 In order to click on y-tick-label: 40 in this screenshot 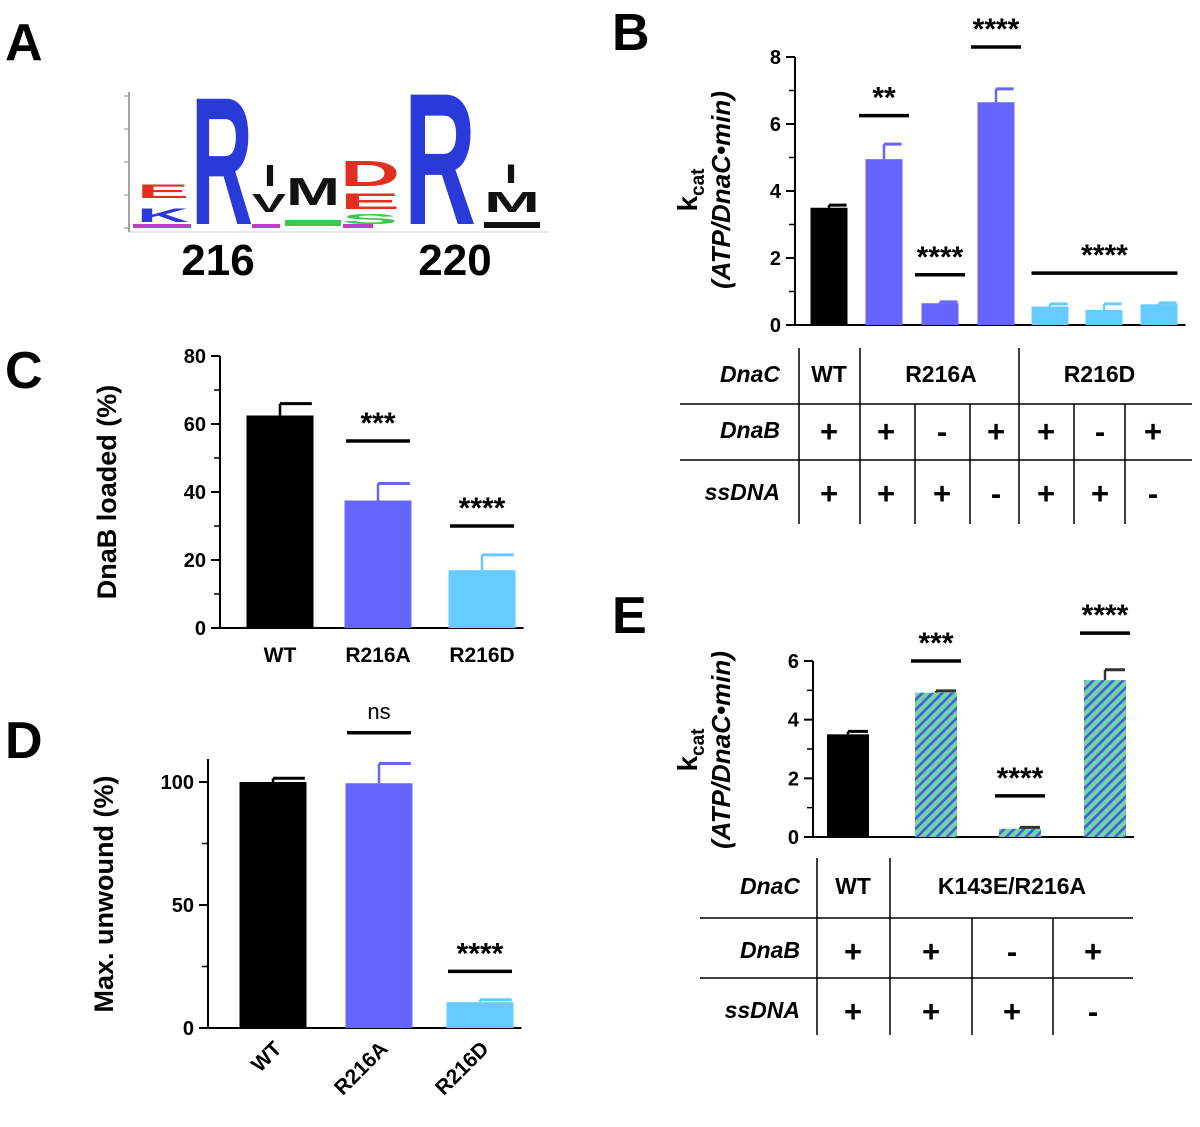, I will do `click(195, 493)`.